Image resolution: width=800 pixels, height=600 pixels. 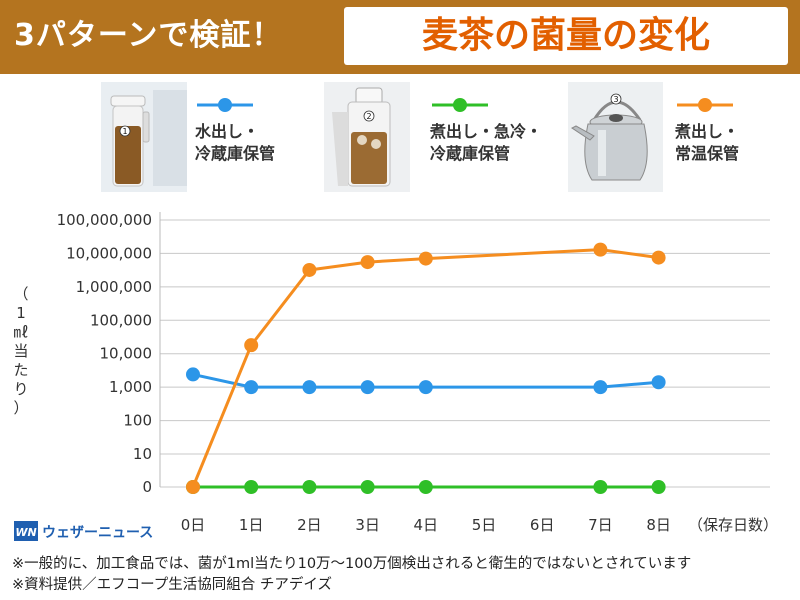 What do you see at coordinates (172, 585) in the screenshot?
I see `footnote-source: ※資料提供／エフコープ生活協同組合 チアデイズ` at bounding box center [172, 585].